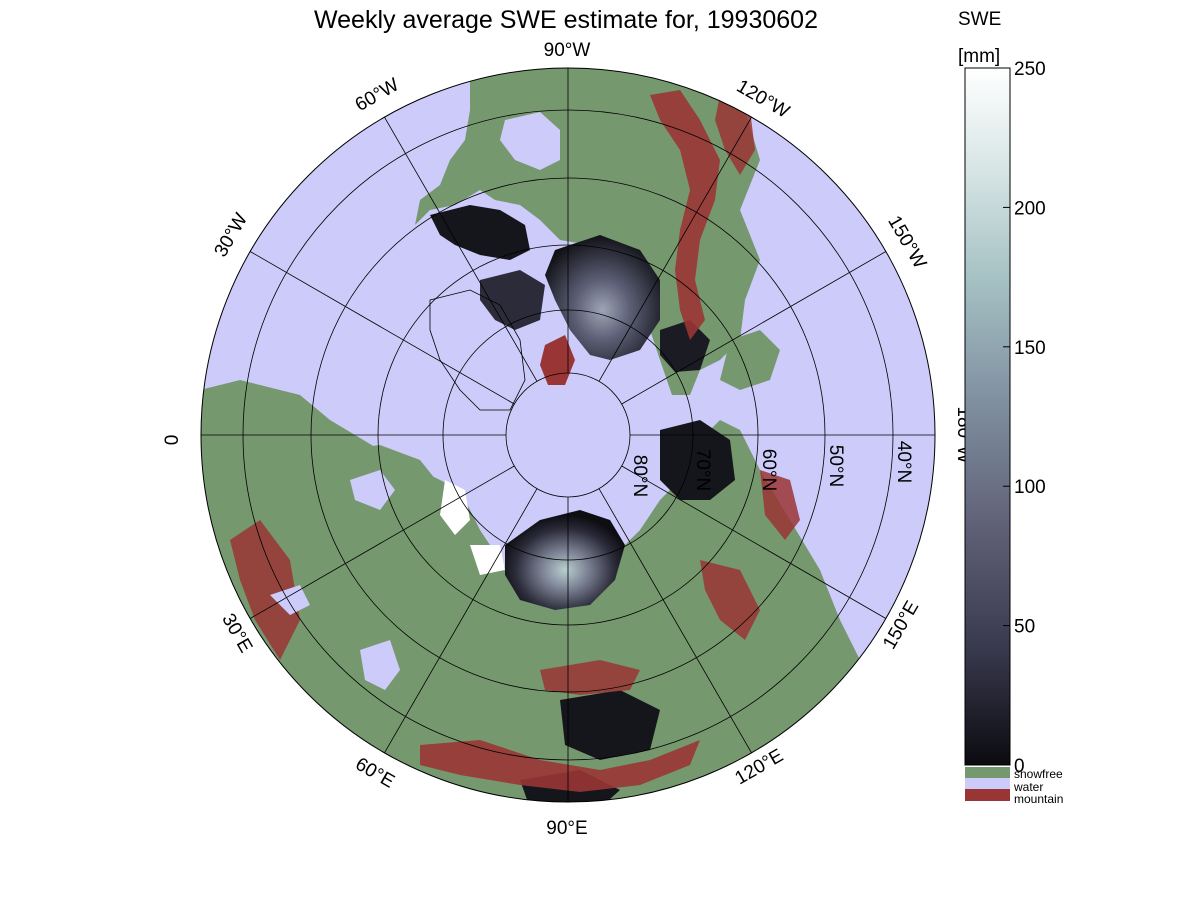  I want to click on mountain-baffin, so click(557, 360).